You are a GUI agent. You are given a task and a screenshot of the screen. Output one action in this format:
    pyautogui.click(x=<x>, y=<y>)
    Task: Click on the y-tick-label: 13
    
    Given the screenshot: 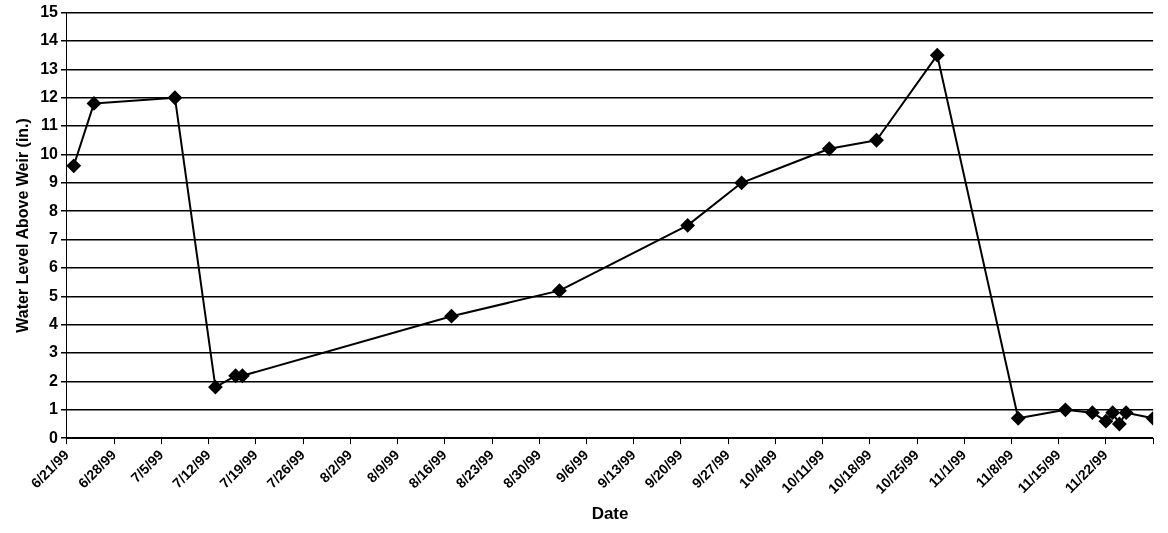 What is the action you would take?
    pyautogui.click(x=49, y=68)
    